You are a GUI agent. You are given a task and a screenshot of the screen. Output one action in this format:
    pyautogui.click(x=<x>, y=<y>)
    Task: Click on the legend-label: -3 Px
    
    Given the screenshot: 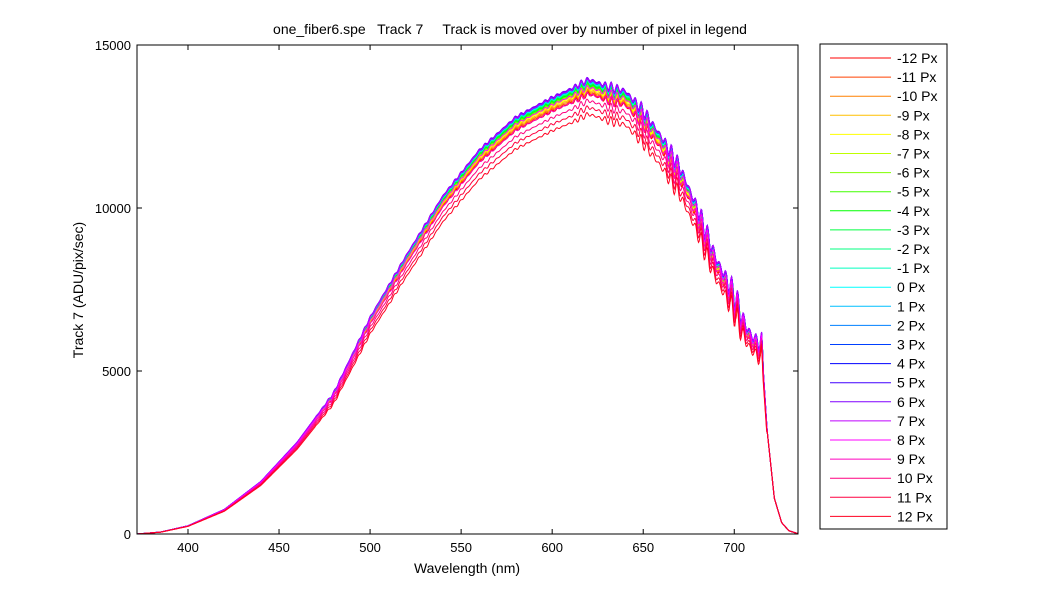 What is the action you would take?
    pyautogui.click(x=913, y=230)
    